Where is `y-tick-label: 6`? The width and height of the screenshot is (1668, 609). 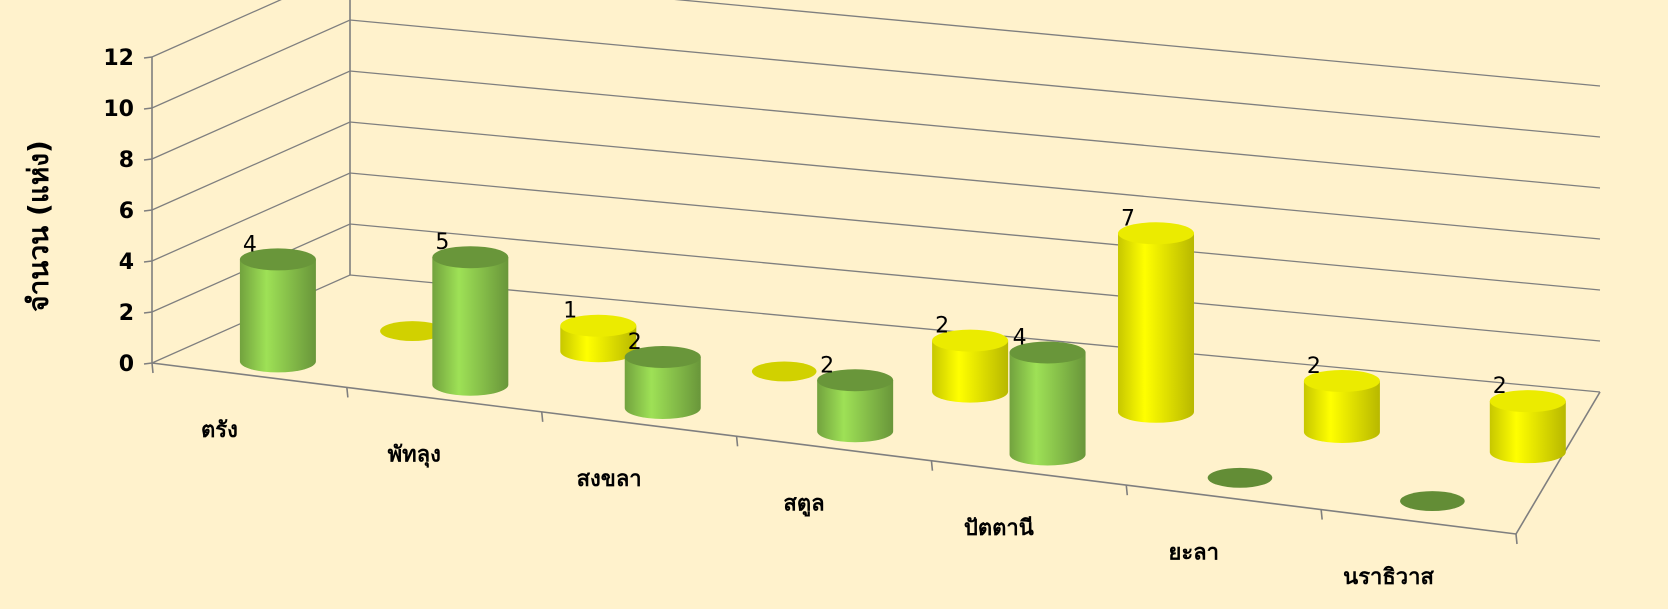
y-tick-label: 6 is located at coordinates (126, 211).